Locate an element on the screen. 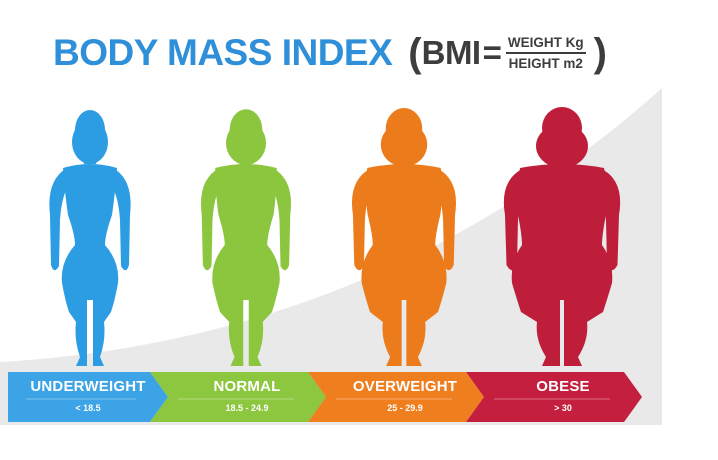 The height and width of the screenshot is (460, 718). category-label-underweight: UNDERWEIGHT is located at coordinates (88, 386).